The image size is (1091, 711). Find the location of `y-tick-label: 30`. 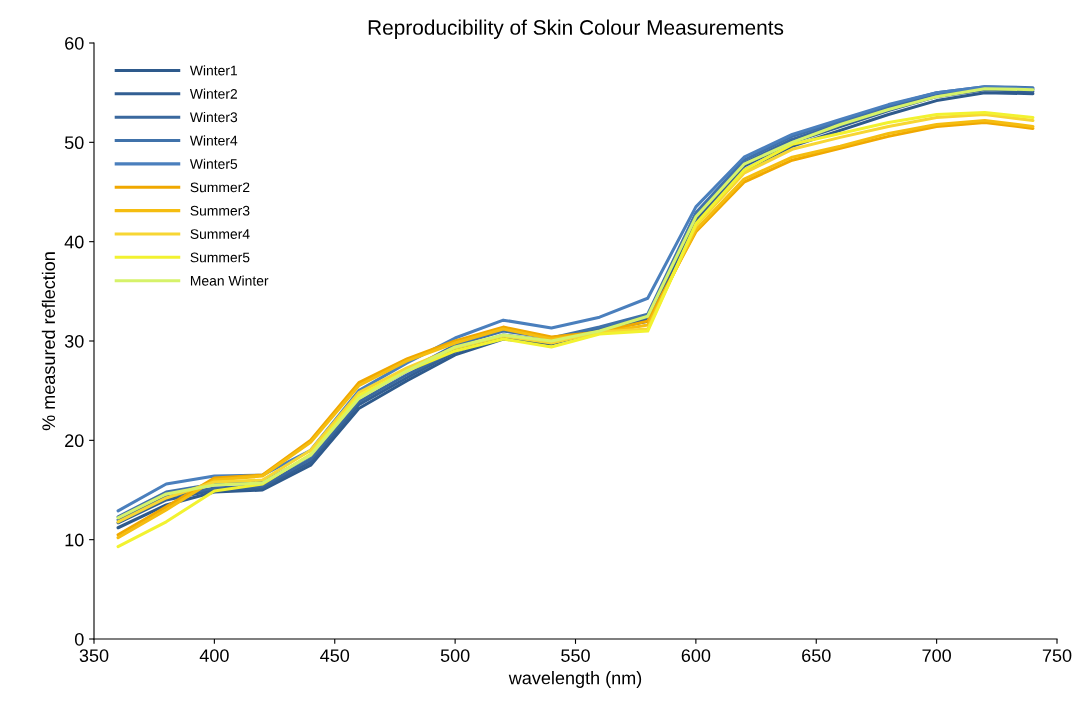

y-tick-label: 30 is located at coordinates (74, 341).